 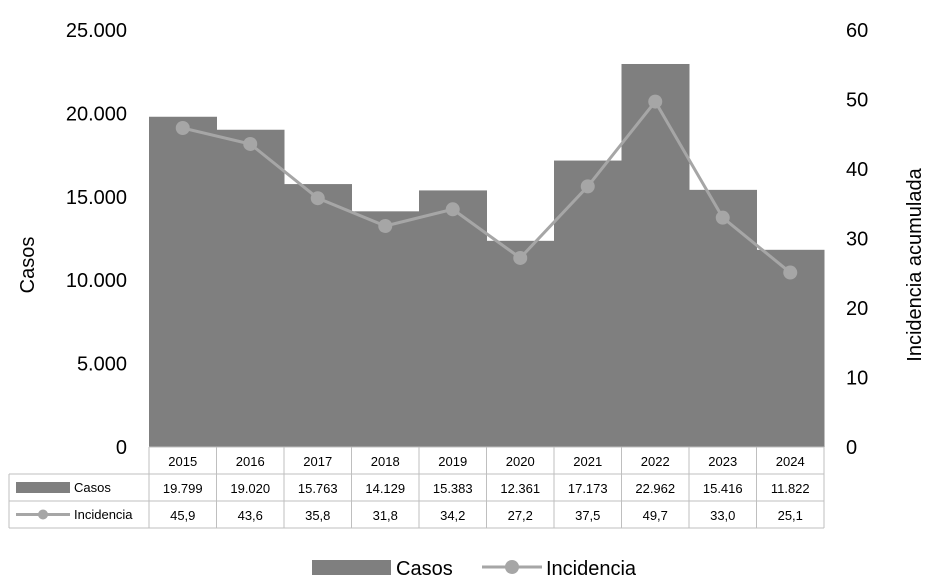 I want to click on table-cell-incidencia: 45,9, so click(x=182, y=515).